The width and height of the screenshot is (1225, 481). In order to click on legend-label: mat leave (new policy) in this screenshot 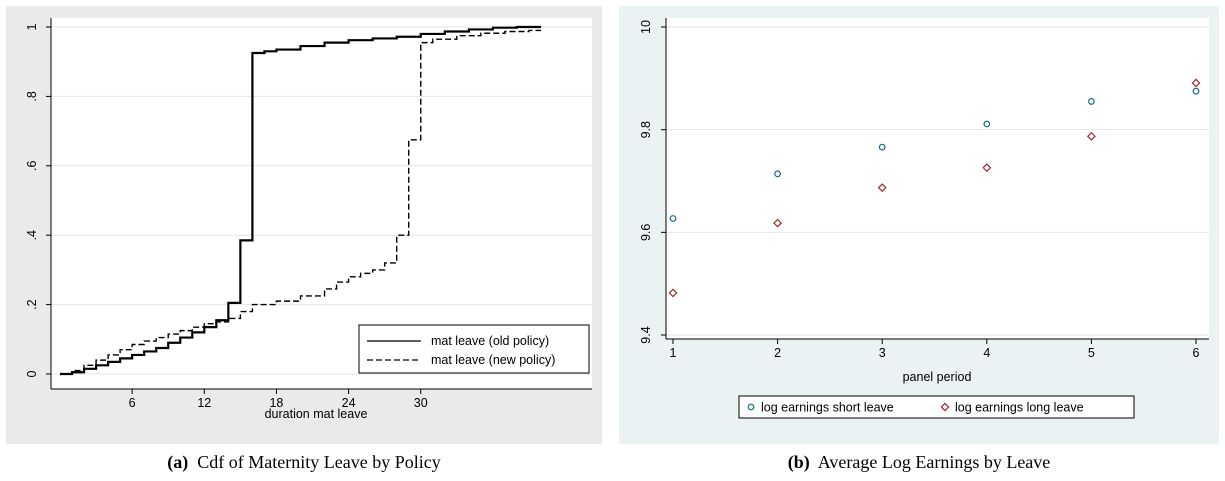, I will do `click(493, 360)`.